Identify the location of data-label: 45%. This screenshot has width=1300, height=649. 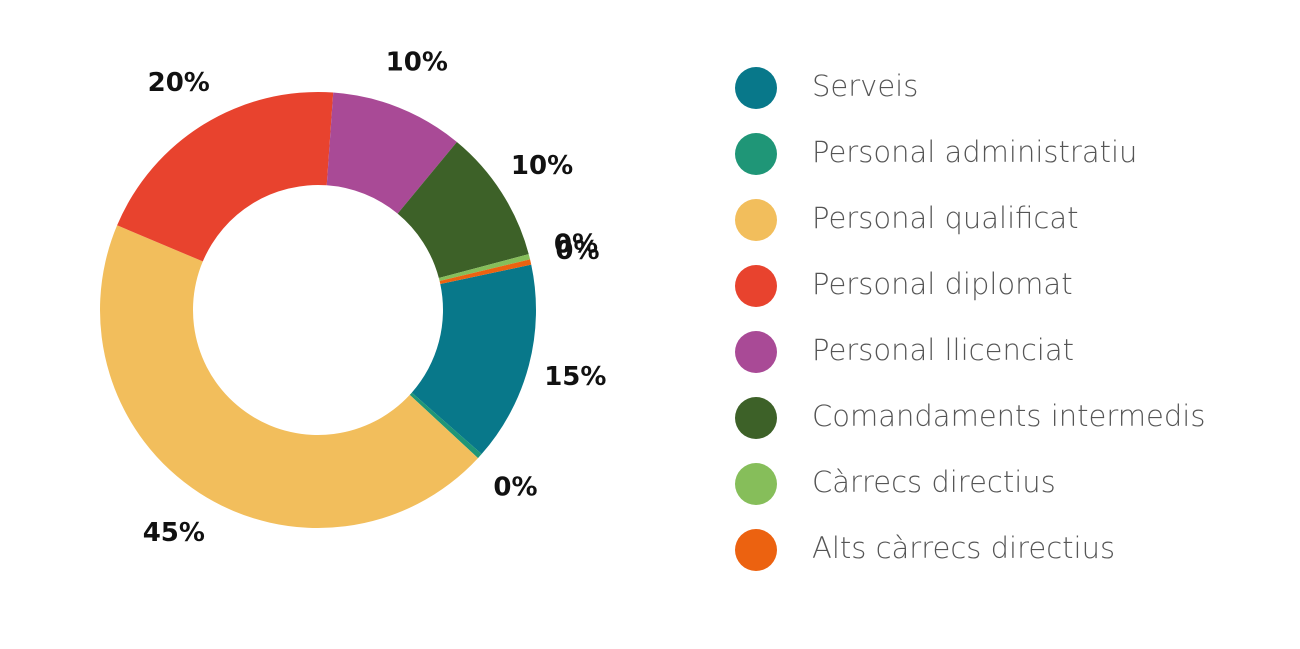
(174, 533).